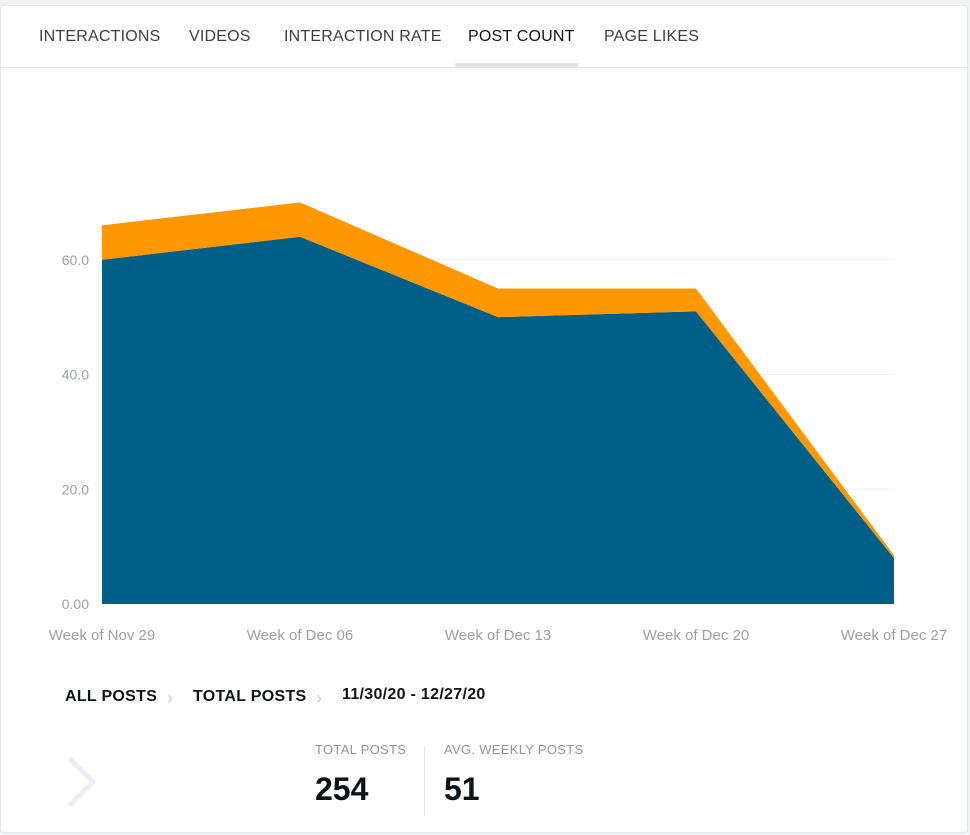  What do you see at coordinates (75, 604) in the screenshot?
I see `y-tick-label: 0.00` at bounding box center [75, 604].